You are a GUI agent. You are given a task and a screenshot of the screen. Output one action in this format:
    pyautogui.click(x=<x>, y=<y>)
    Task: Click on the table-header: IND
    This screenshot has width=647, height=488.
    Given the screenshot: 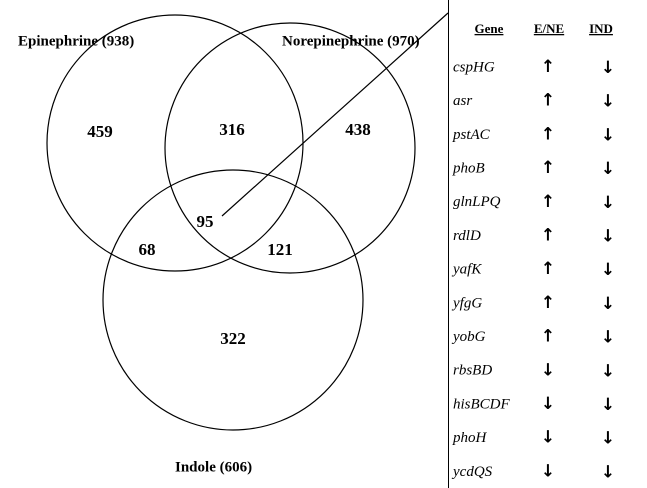 What is the action you would take?
    pyautogui.click(x=601, y=28)
    